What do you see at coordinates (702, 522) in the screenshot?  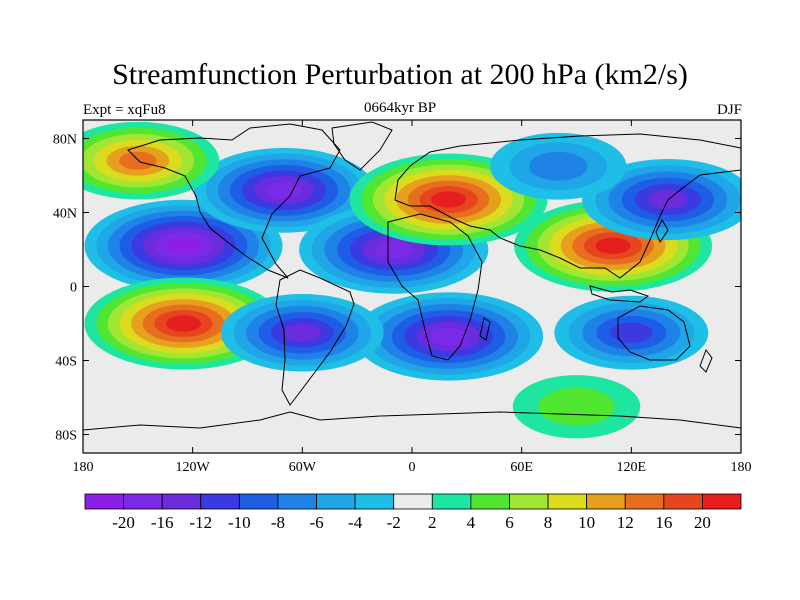 I see `colorbar-label: 20` at bounding box center [702, 522].